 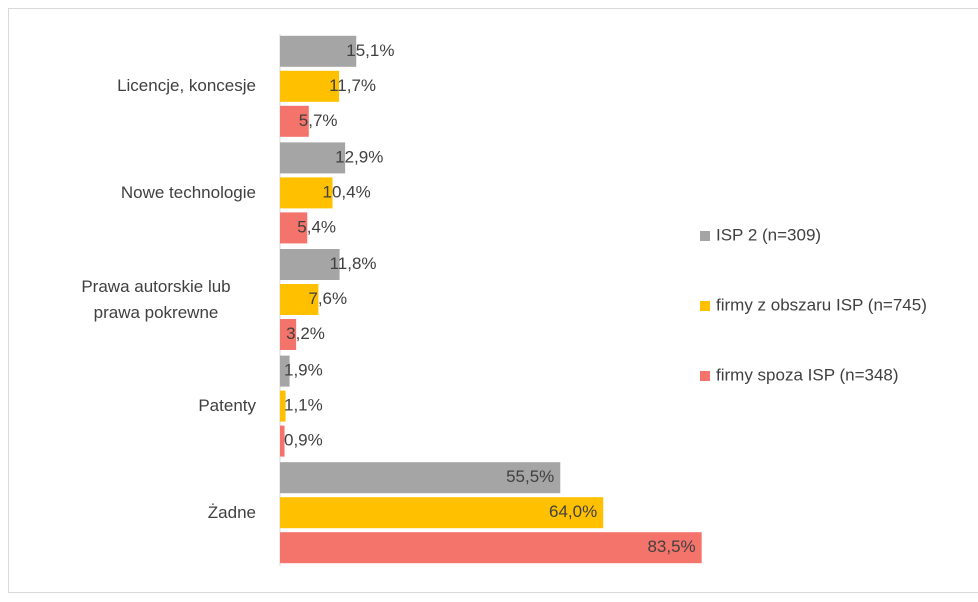 I want to click on legend-label: firmy z obszaru ISP (n=745), so click(x=821, y=304).